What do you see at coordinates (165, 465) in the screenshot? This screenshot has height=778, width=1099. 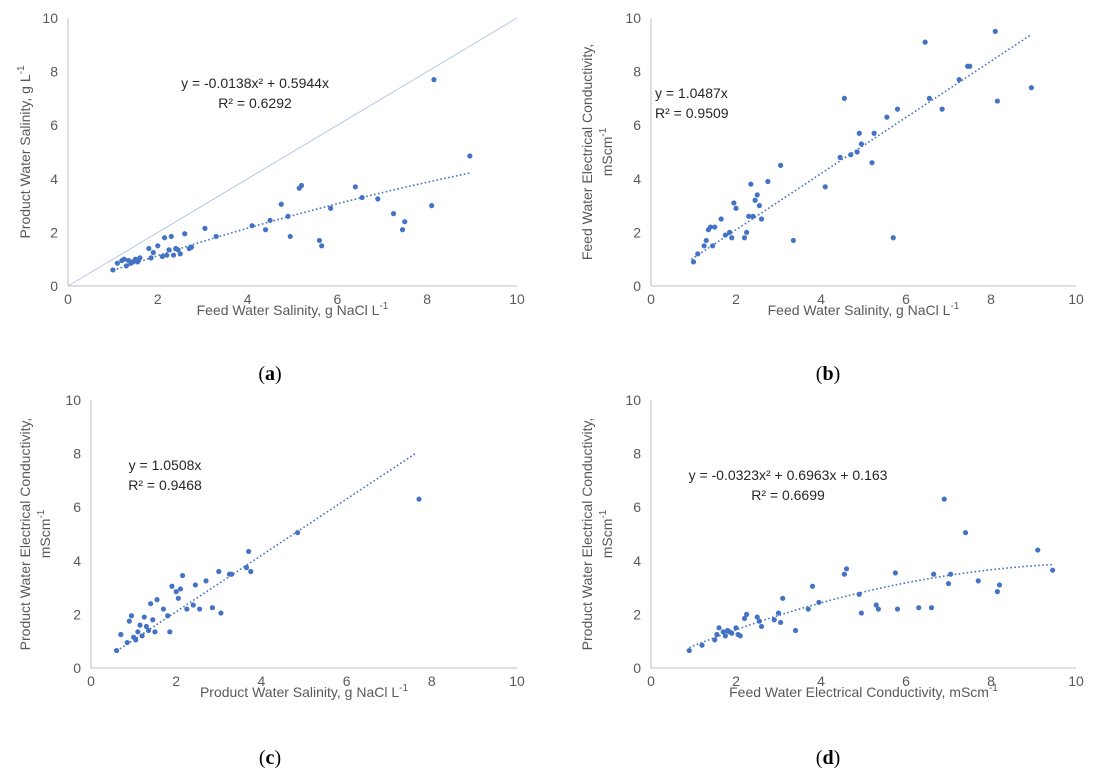 I see `trend-equation: y = 1.0508x` at bounding box center [165, 465].